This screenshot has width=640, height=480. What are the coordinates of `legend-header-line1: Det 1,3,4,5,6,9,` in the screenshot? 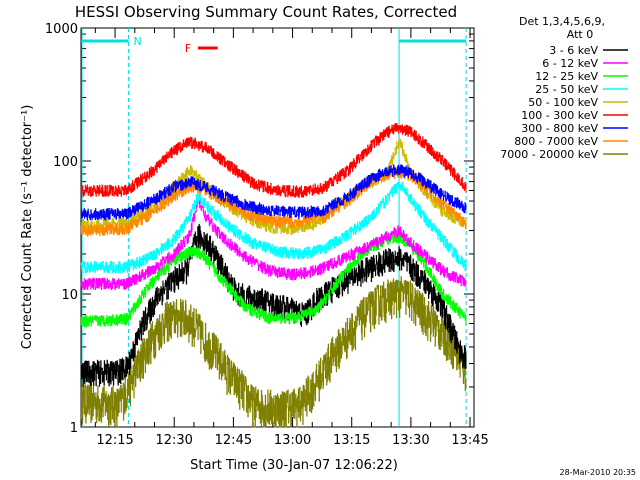 It's located at (562, 21).